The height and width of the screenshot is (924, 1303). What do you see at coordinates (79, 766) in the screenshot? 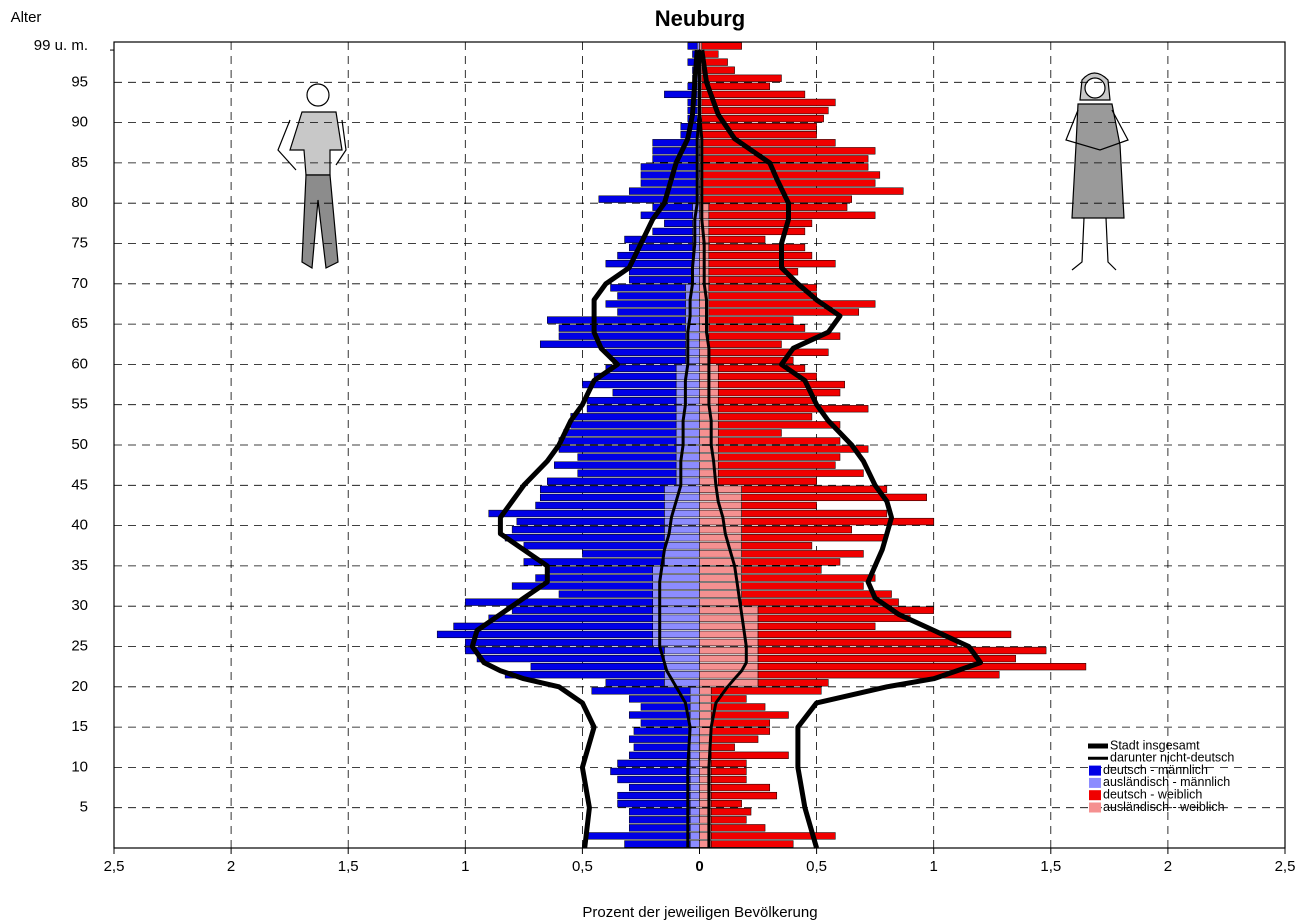
I see `y-tick-label: 10` at bounding box center [79, 766].